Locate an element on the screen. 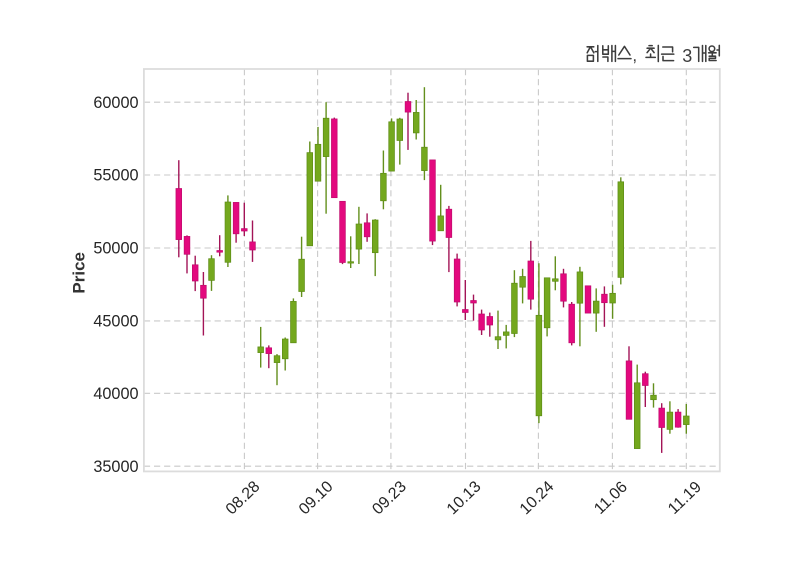 Image resolution: width=800 pixels, height=575 pixels. svg-text: Price is located at coordinates (79, 273).